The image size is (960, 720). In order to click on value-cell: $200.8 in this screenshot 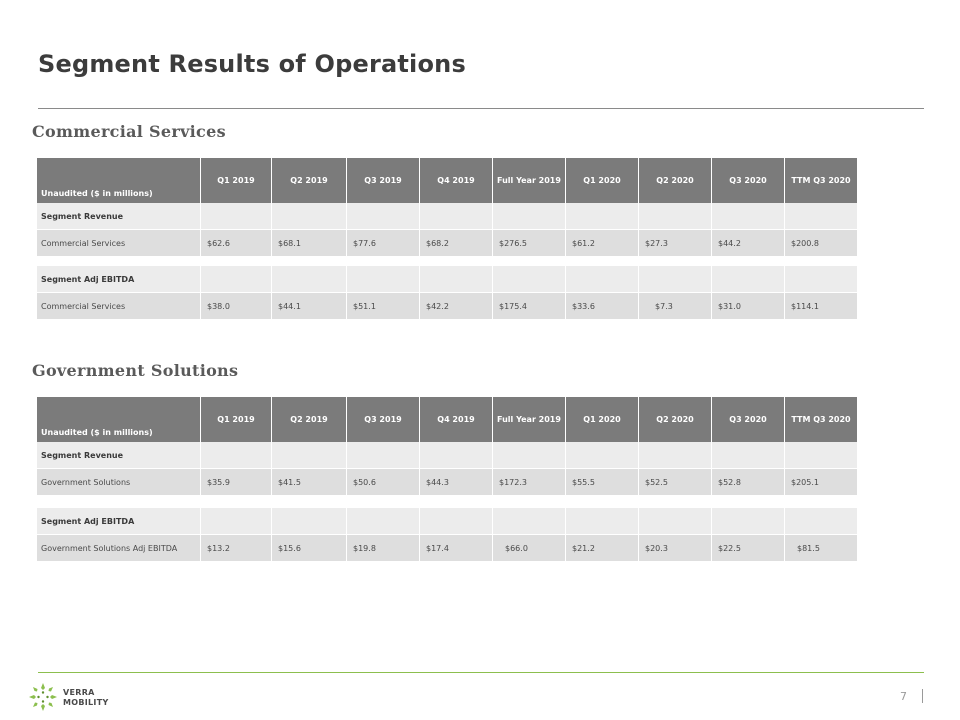, I will do `click(821, 243)`.